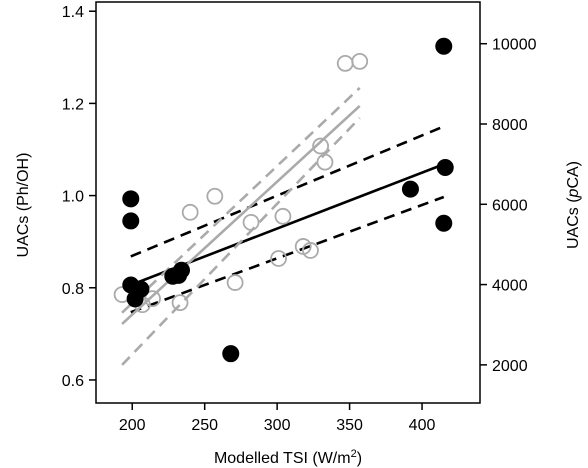  Describe the element at coordinates (510, 286) in the screenshot. I see `y-right-tick-label: 4000` at that location.